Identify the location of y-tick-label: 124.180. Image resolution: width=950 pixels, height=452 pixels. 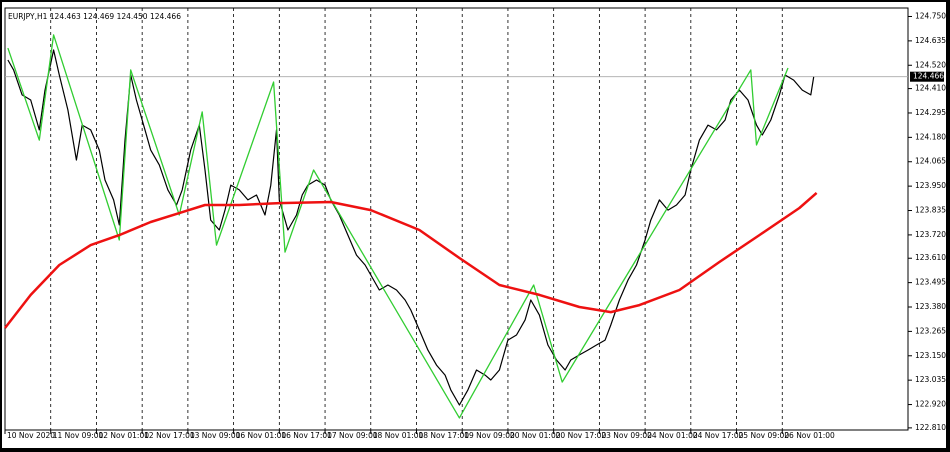
(930, 136).